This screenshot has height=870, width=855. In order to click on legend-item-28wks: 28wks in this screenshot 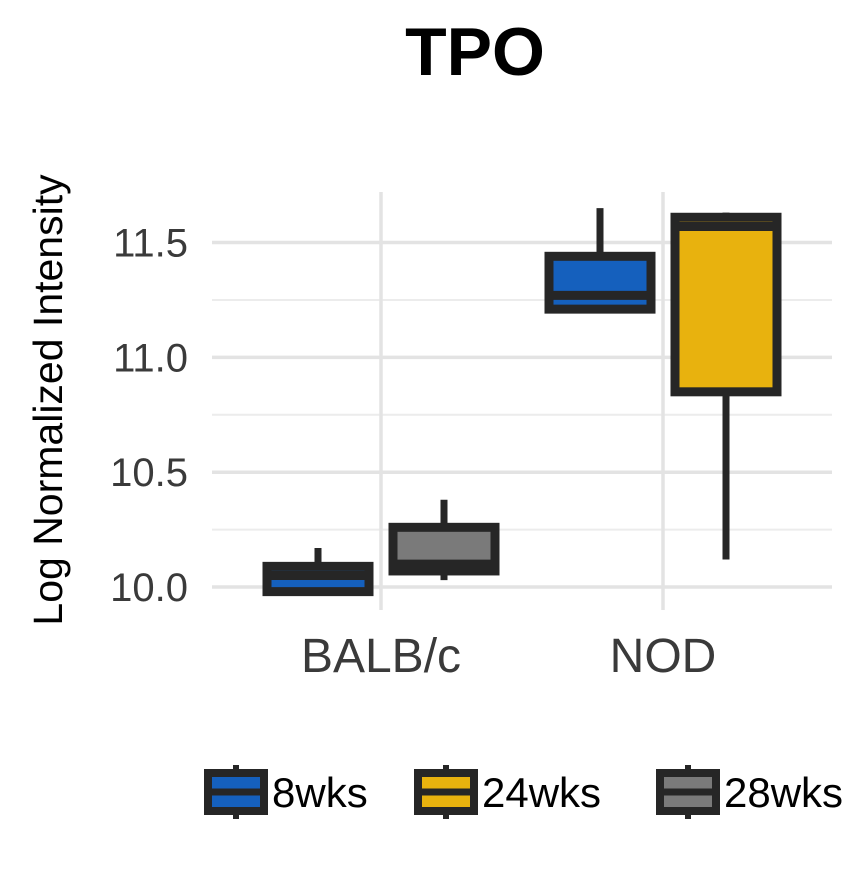, I will do `click(749, 792)`.